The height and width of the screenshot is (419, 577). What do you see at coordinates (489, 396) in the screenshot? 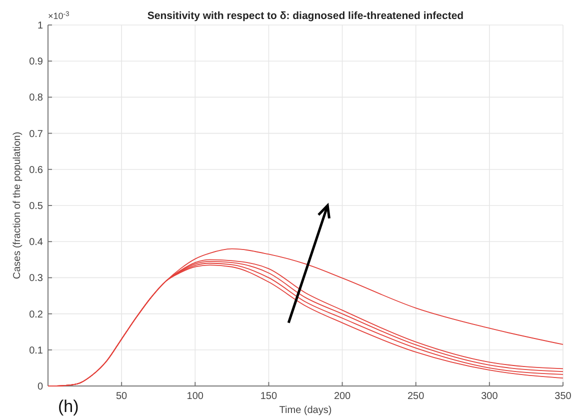
I see `x-tick-label: 300` at bounding box center [489, 396].